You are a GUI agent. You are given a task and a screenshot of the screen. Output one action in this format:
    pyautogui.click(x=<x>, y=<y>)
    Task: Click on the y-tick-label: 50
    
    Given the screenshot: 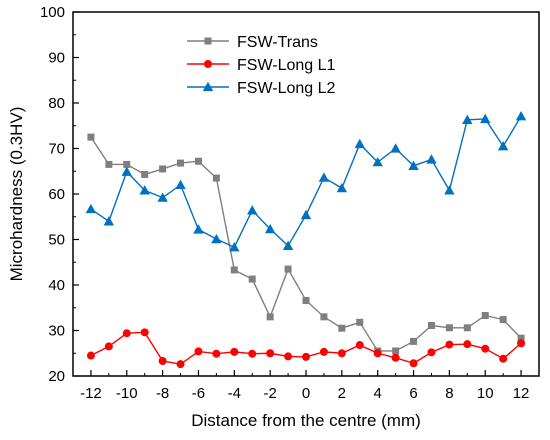 What is the action you would take?
    pyautogui.click(x=56, y=240)
    